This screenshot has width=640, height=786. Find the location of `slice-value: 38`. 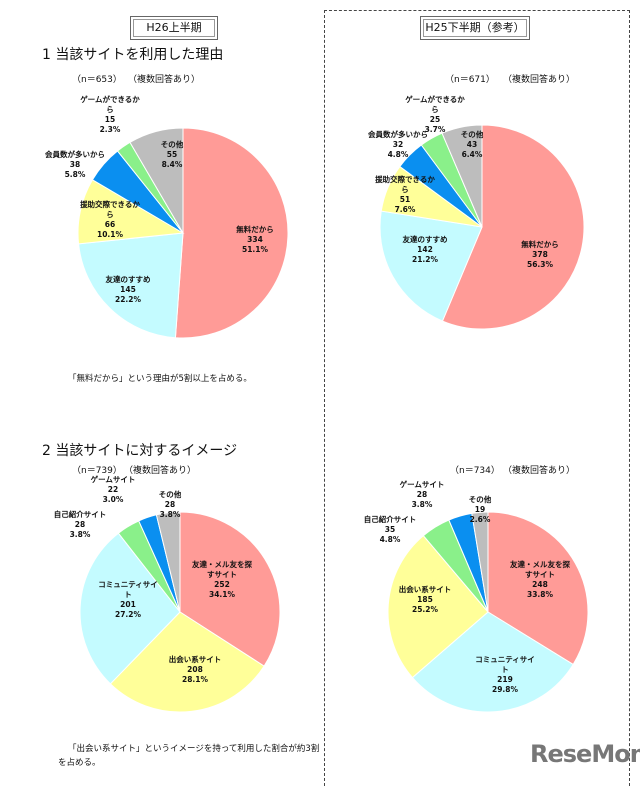

slice-value: 38 is located at coordinates (75, 164).